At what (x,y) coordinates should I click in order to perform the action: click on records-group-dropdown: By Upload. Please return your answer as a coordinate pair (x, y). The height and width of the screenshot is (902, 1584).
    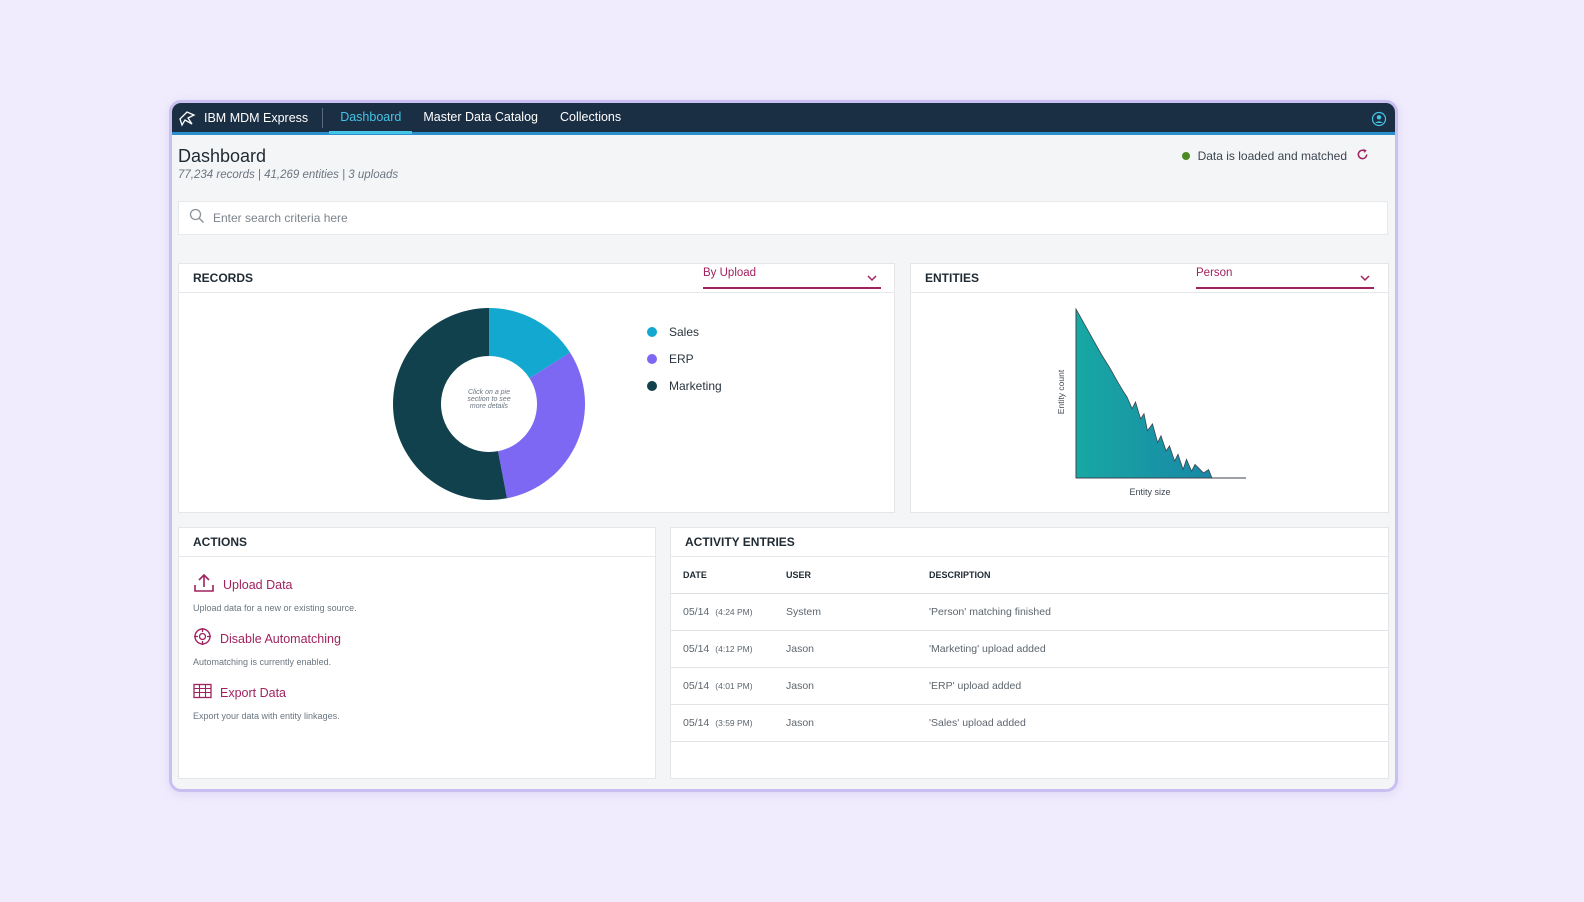
    Looking at the image, I should click on (792, 278).